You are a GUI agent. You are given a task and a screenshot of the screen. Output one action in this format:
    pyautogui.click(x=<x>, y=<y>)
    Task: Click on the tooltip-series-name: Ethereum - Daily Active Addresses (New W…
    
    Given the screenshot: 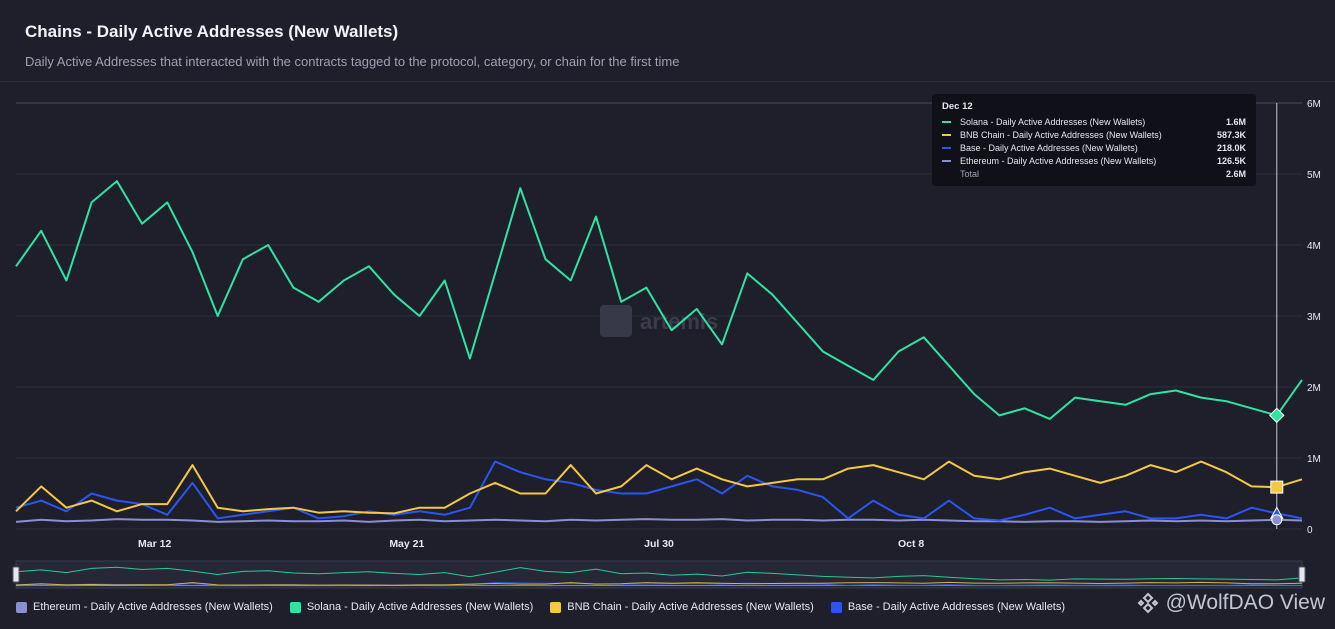 What is the action you would take?
    pyautogui.click(x=1058, y=160)
    